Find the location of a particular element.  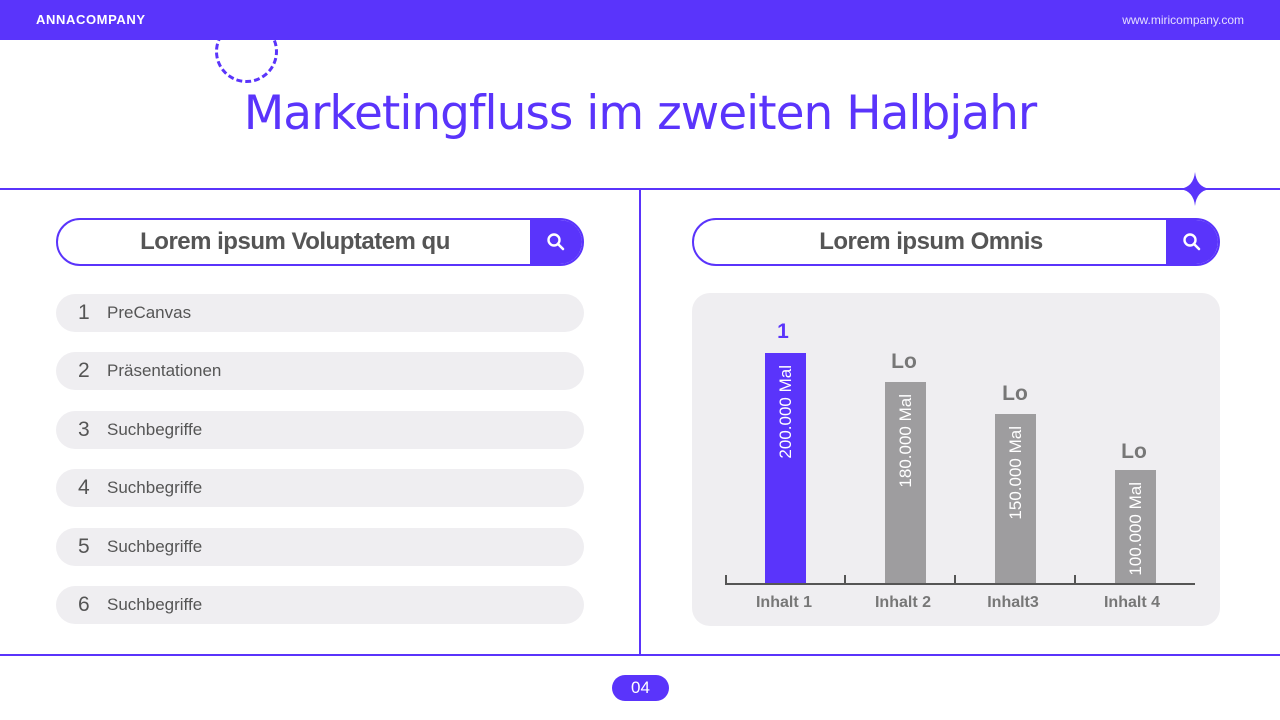

x-axis-category: Inhalt 1 is located at coordinates (783, 602).